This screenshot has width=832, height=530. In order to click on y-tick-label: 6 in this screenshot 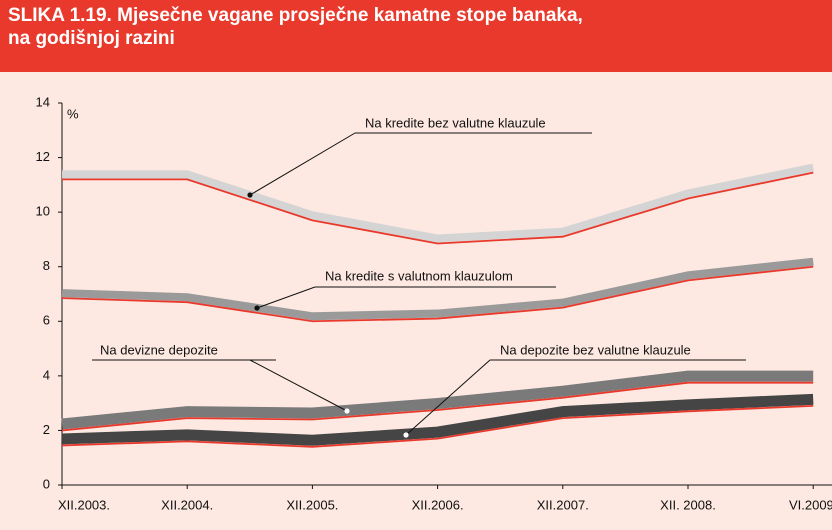, I will do `click(46, 320)`.